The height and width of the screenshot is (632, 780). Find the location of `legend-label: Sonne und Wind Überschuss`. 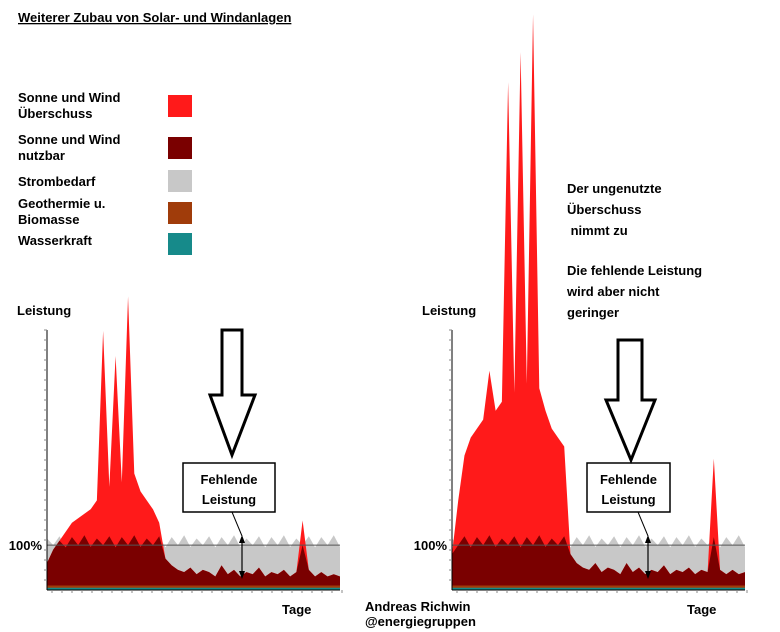

legend-label: Sonne und Wind Überschuss is located at coordinates (69, 105).